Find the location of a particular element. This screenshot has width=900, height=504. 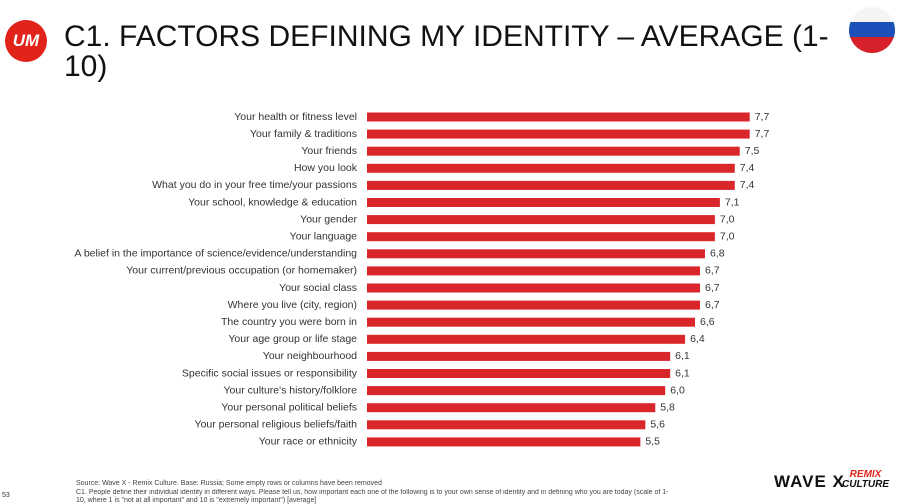

category-label: Your neighbourhood is located at coordinates (310, 356).